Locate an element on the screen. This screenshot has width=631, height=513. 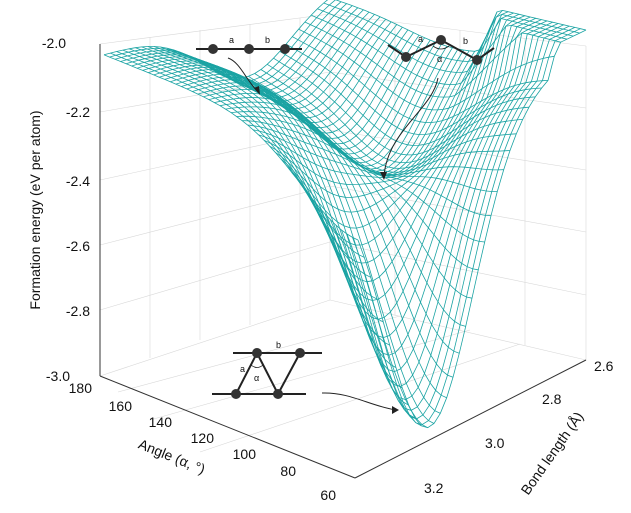
bond-tick-label: 3.0 is located at coordinates (495, 443).